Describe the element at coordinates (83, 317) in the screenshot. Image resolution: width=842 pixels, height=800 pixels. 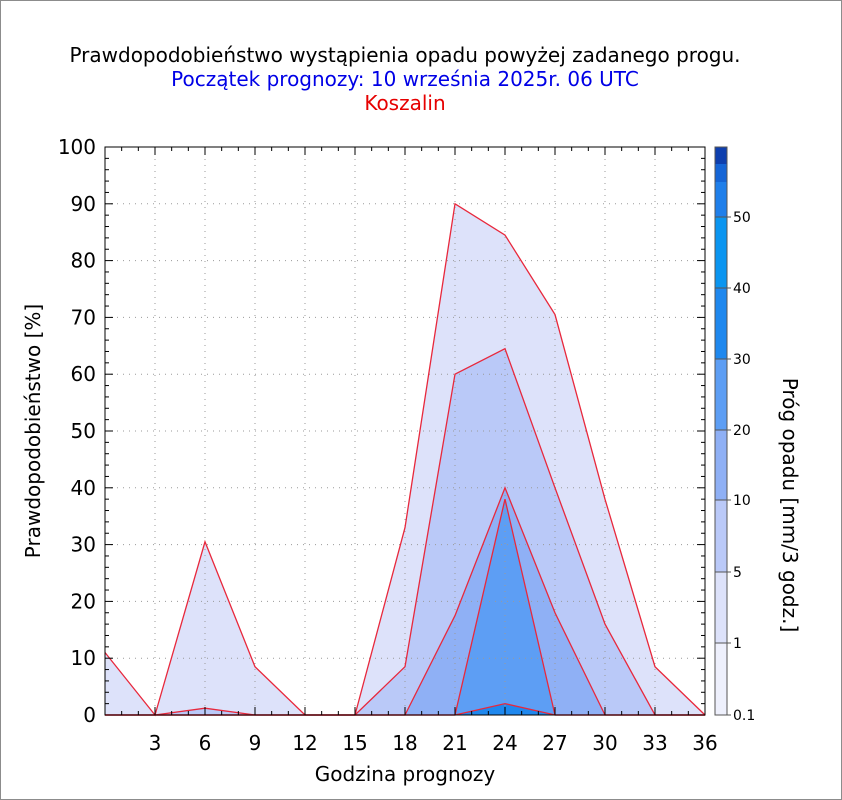
I see `y-tick-label: 70` at that location.